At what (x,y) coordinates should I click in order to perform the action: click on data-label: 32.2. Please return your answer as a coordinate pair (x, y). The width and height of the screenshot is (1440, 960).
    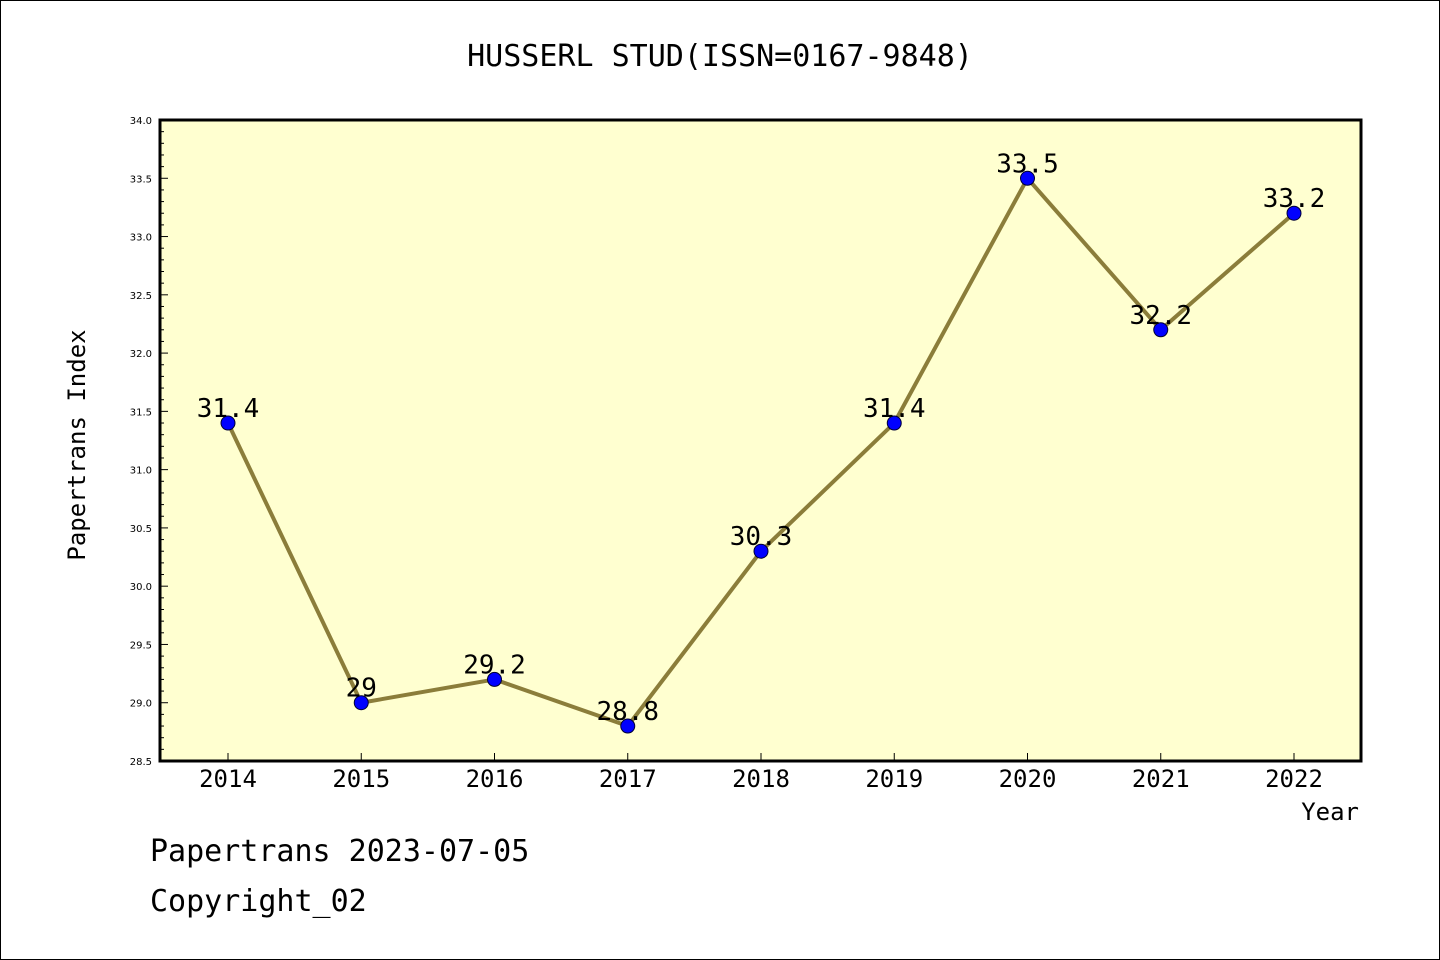
    Looking at the image, I should click on (1160, 316).